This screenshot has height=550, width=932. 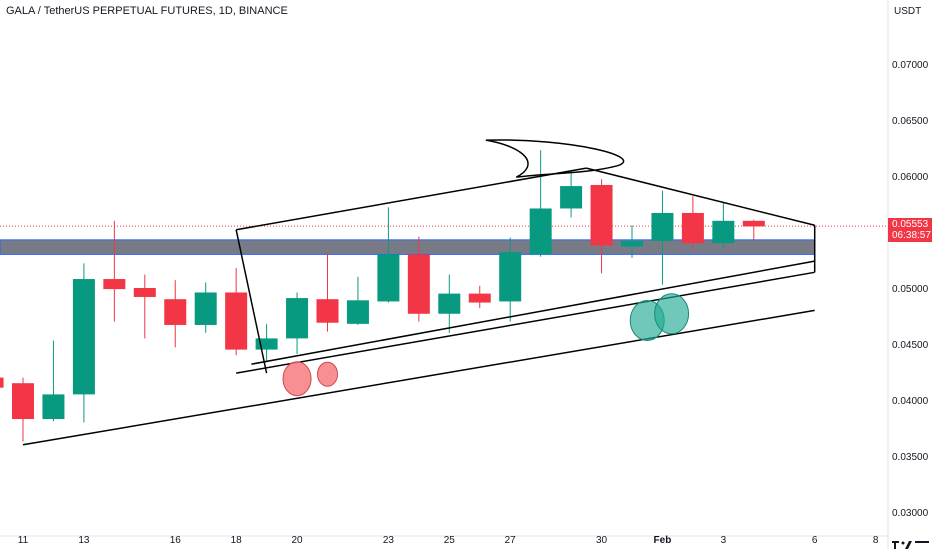 I want to click on channel-lower, so click(x=525, y=322).